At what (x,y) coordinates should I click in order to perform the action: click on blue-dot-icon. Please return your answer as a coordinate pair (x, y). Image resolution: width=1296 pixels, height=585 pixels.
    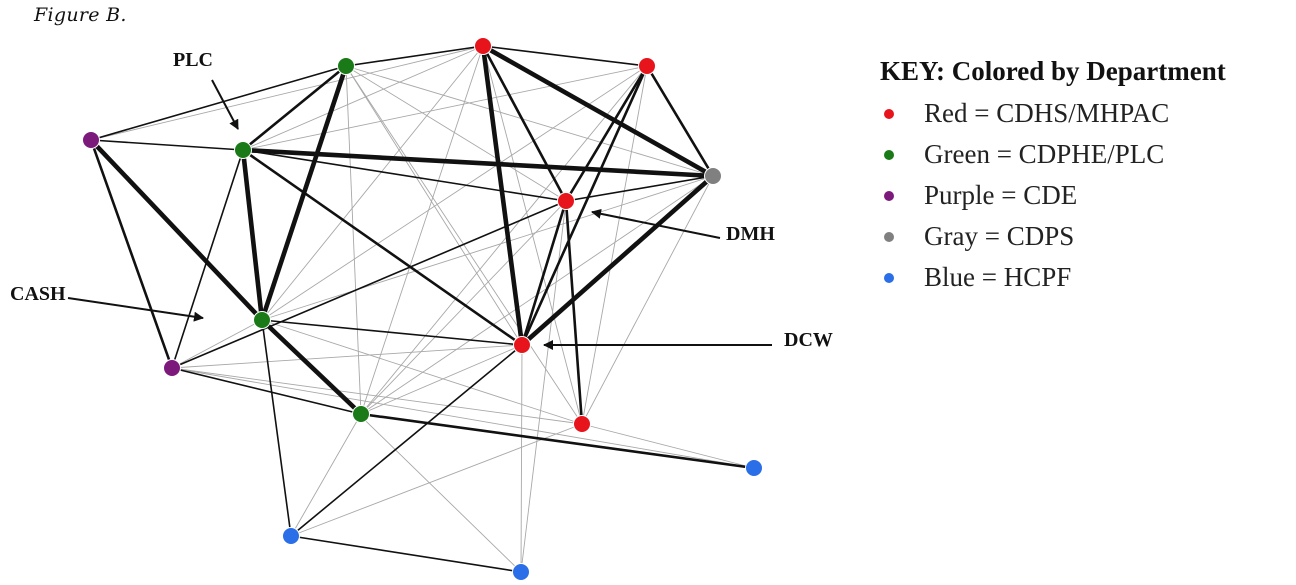
    Looking at the image, I should click on (889, 277).